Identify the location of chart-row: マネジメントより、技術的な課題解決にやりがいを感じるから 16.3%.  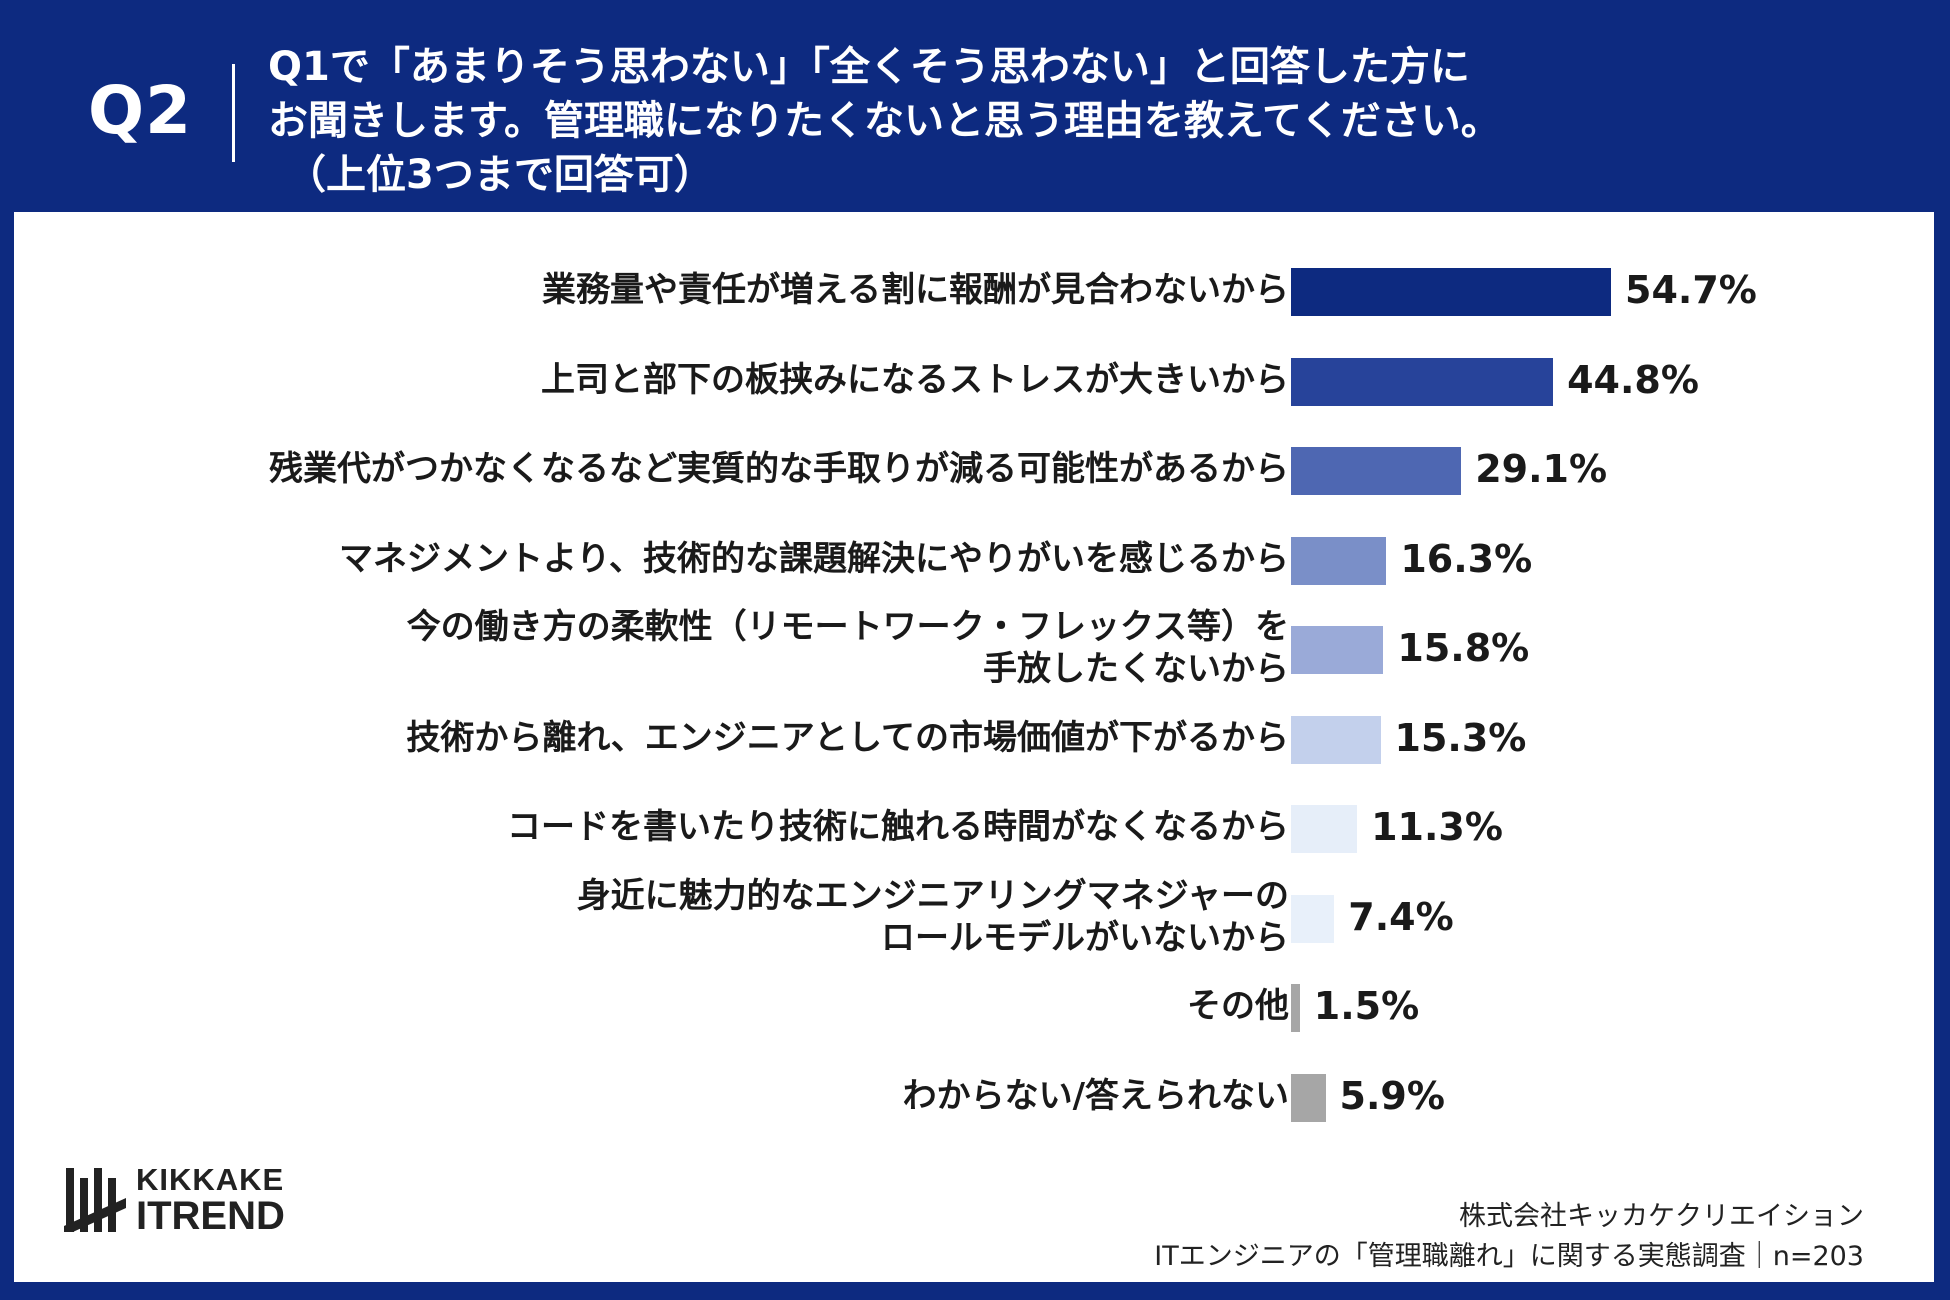
(974, 559).